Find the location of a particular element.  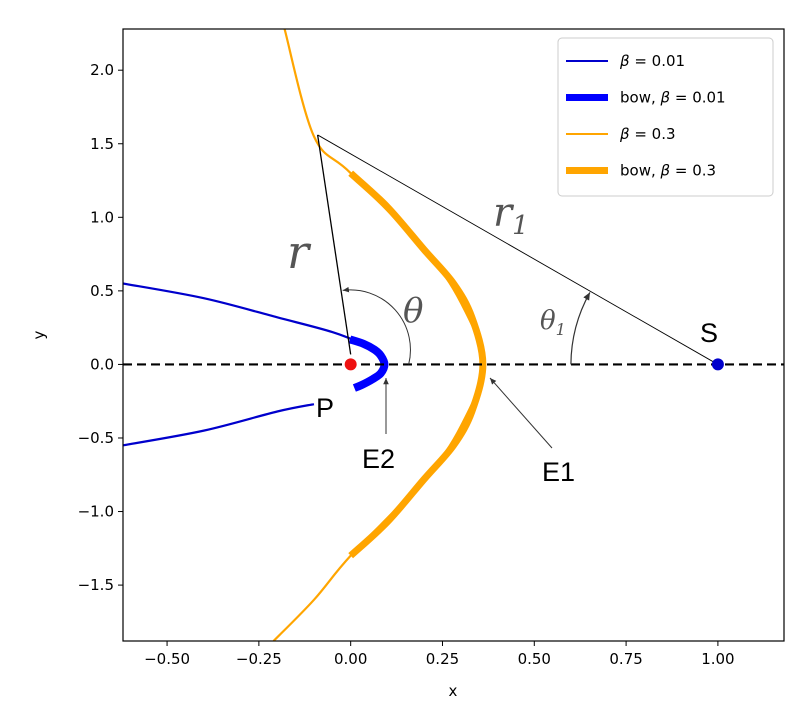

x-tick-label: 0.75 is located at coordinates (625, 659).